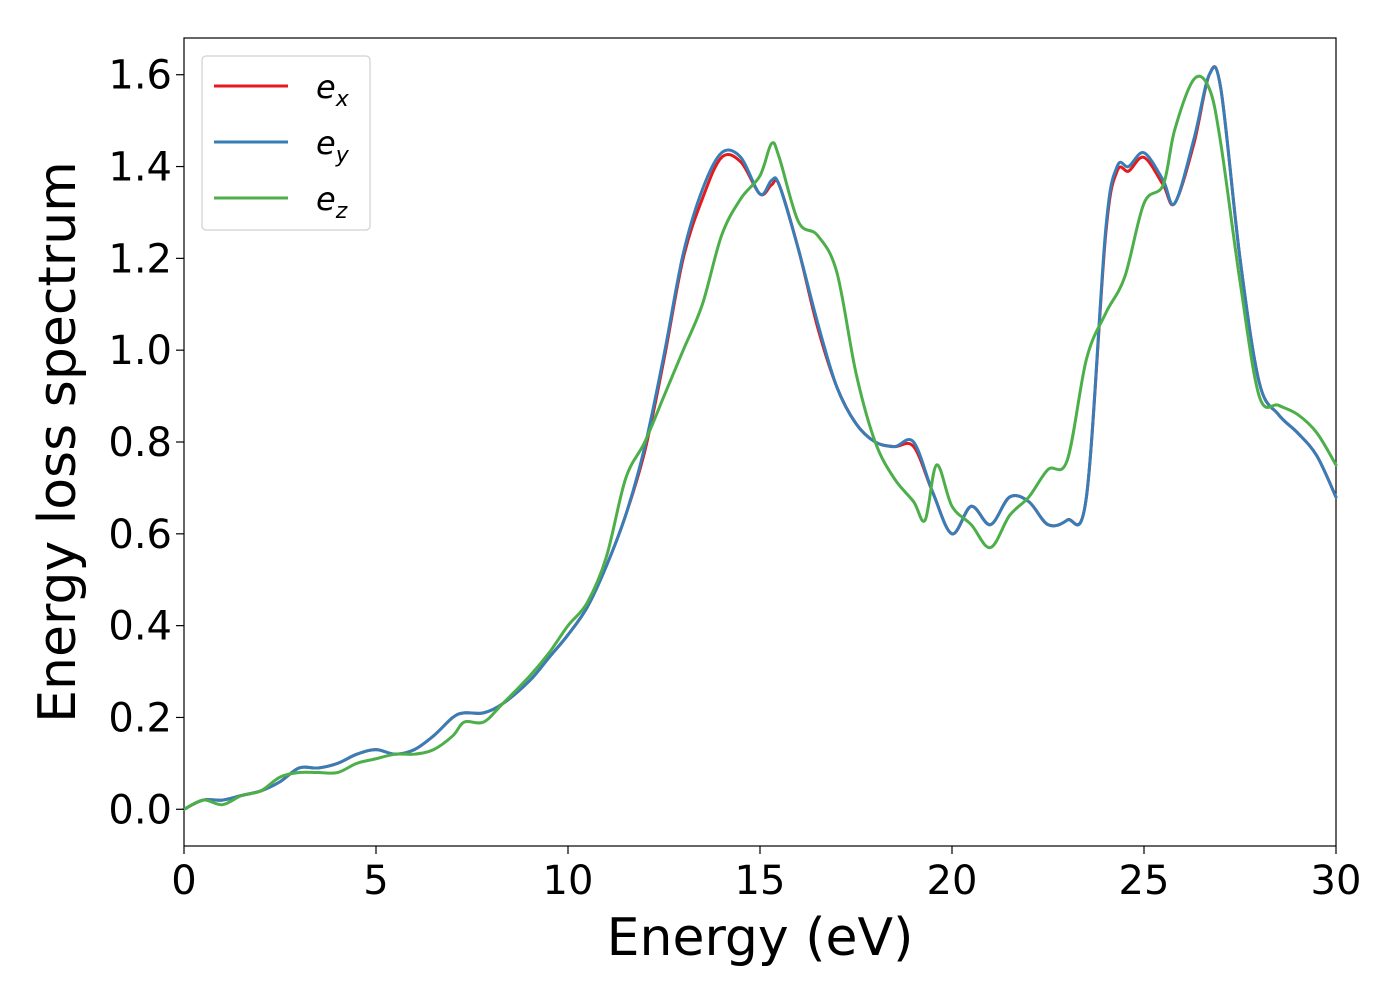 The width and height of the screenshot is (1400, 1000). I want to click on y-ticks: 0.0 0.2 0.4 0.6 0.8 1.0 1.2 1.4 1.6, so click(146, 443).